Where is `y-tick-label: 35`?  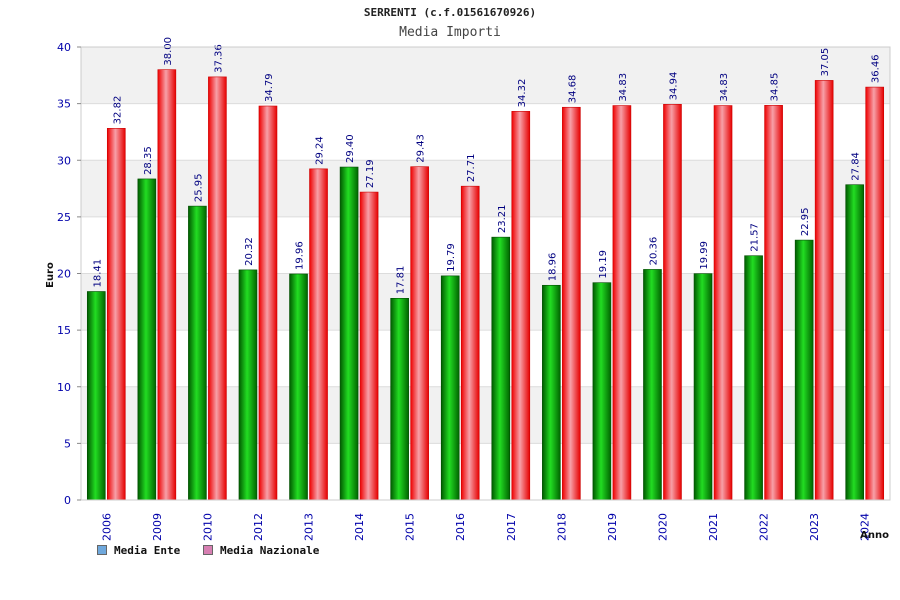 y-tick-label: 35 is located at coordinates (64, 104).